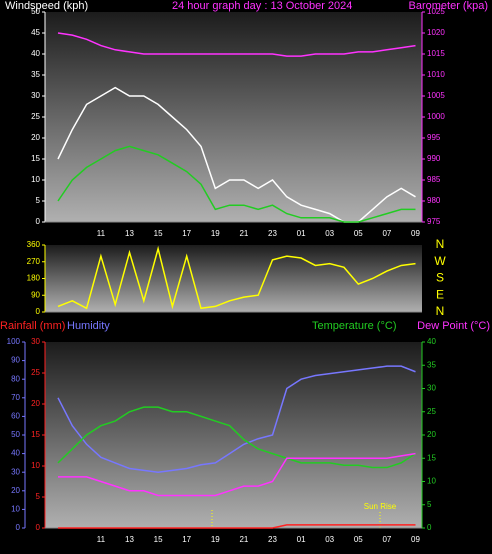  What do you see at coordinates (440, 294) in the screenshot?
I see `y-tick-label: E` at bounding box center [440, 294].